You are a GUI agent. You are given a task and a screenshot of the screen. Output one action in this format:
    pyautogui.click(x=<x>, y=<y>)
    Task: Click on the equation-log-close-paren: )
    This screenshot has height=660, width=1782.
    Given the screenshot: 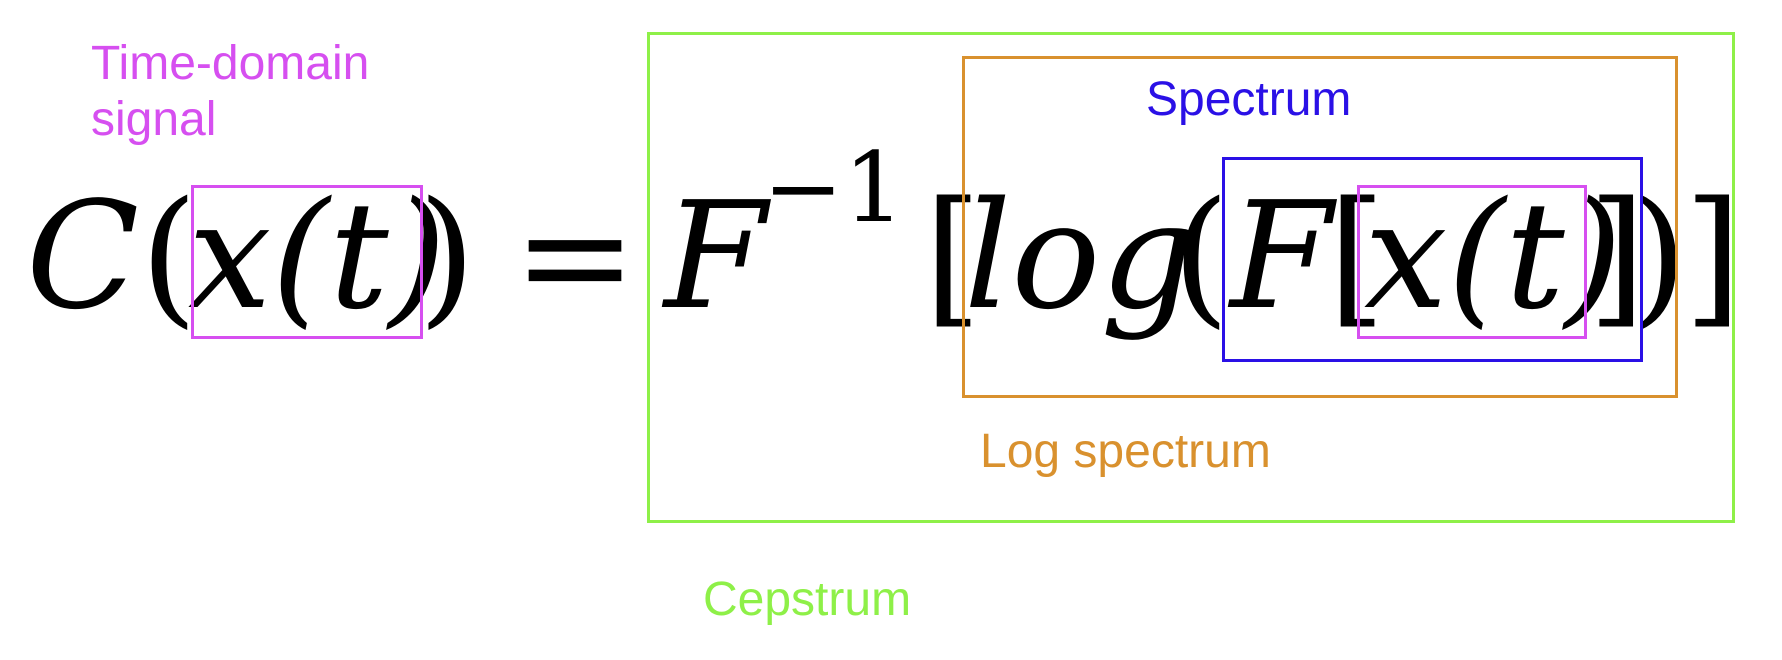 What is the action you would take?
    pyautogui.click(x=1659, y=256)
    